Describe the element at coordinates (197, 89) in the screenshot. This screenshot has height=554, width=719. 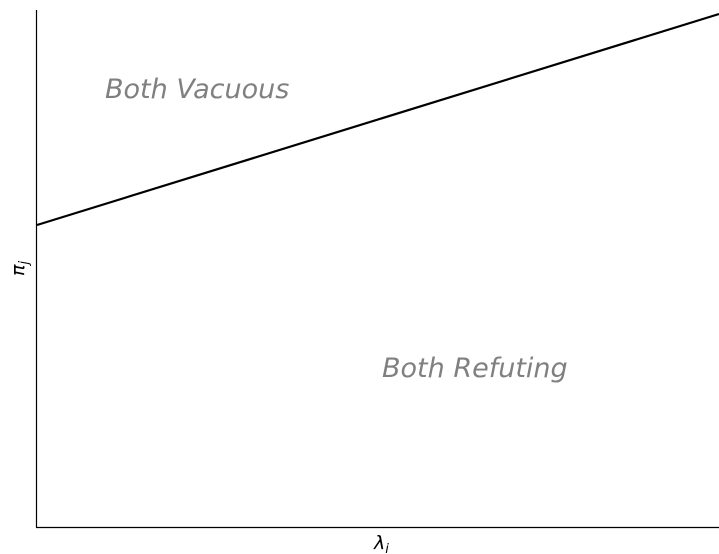
I see `region-label-both-vacuous: Both Vacuous` at that location.